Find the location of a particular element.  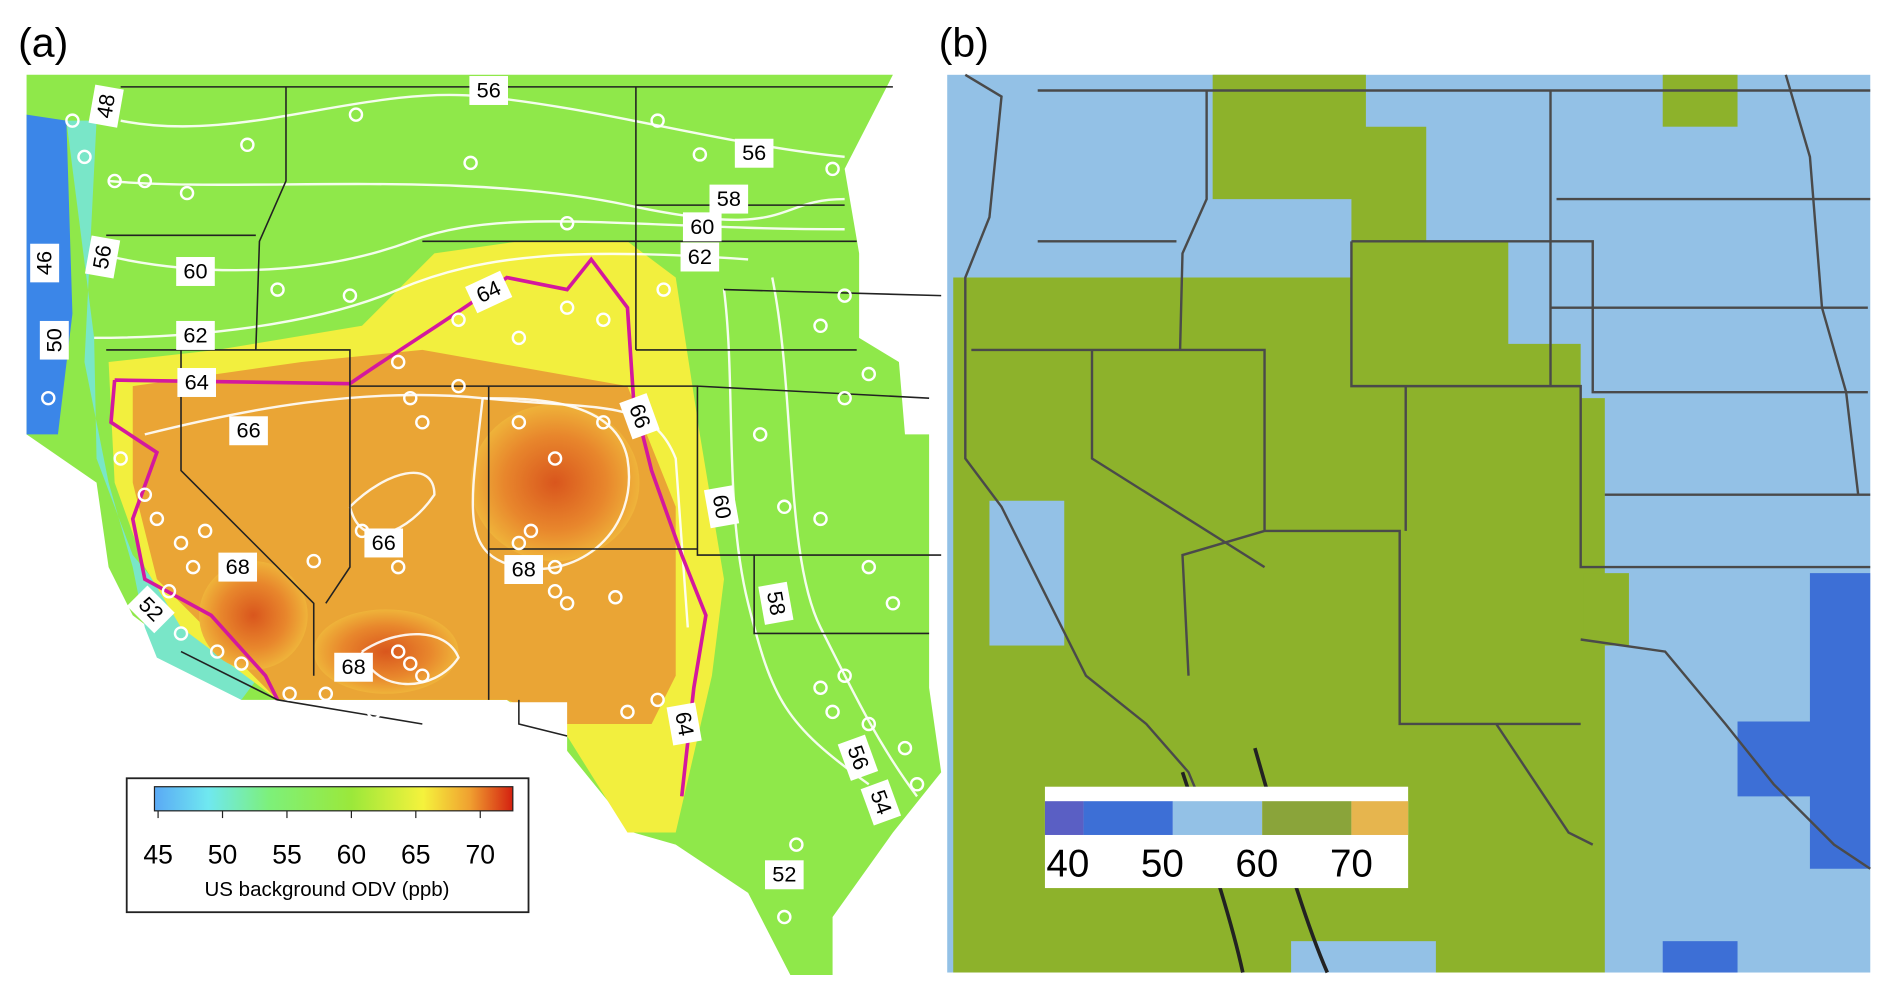

contour-label-text: 56 is located at coordinates (102, 257).